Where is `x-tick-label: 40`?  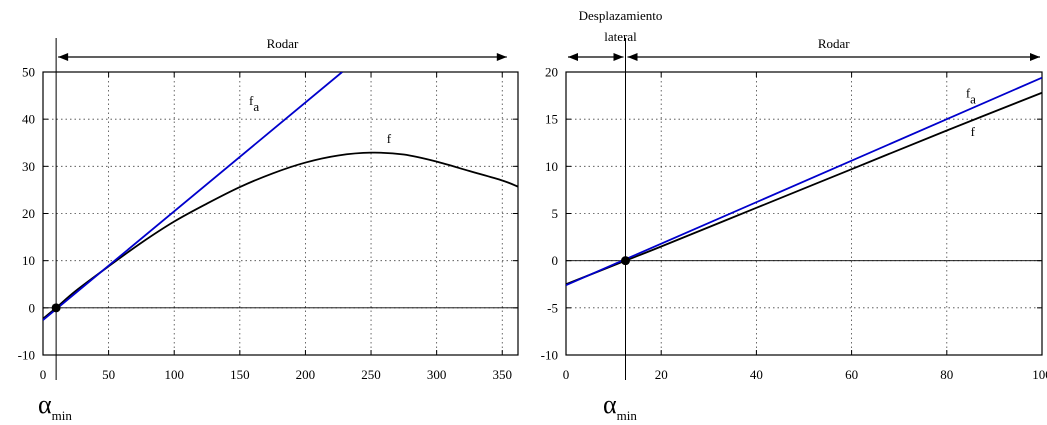
x-tick-label: 40 is located at coordinates (756, 374).